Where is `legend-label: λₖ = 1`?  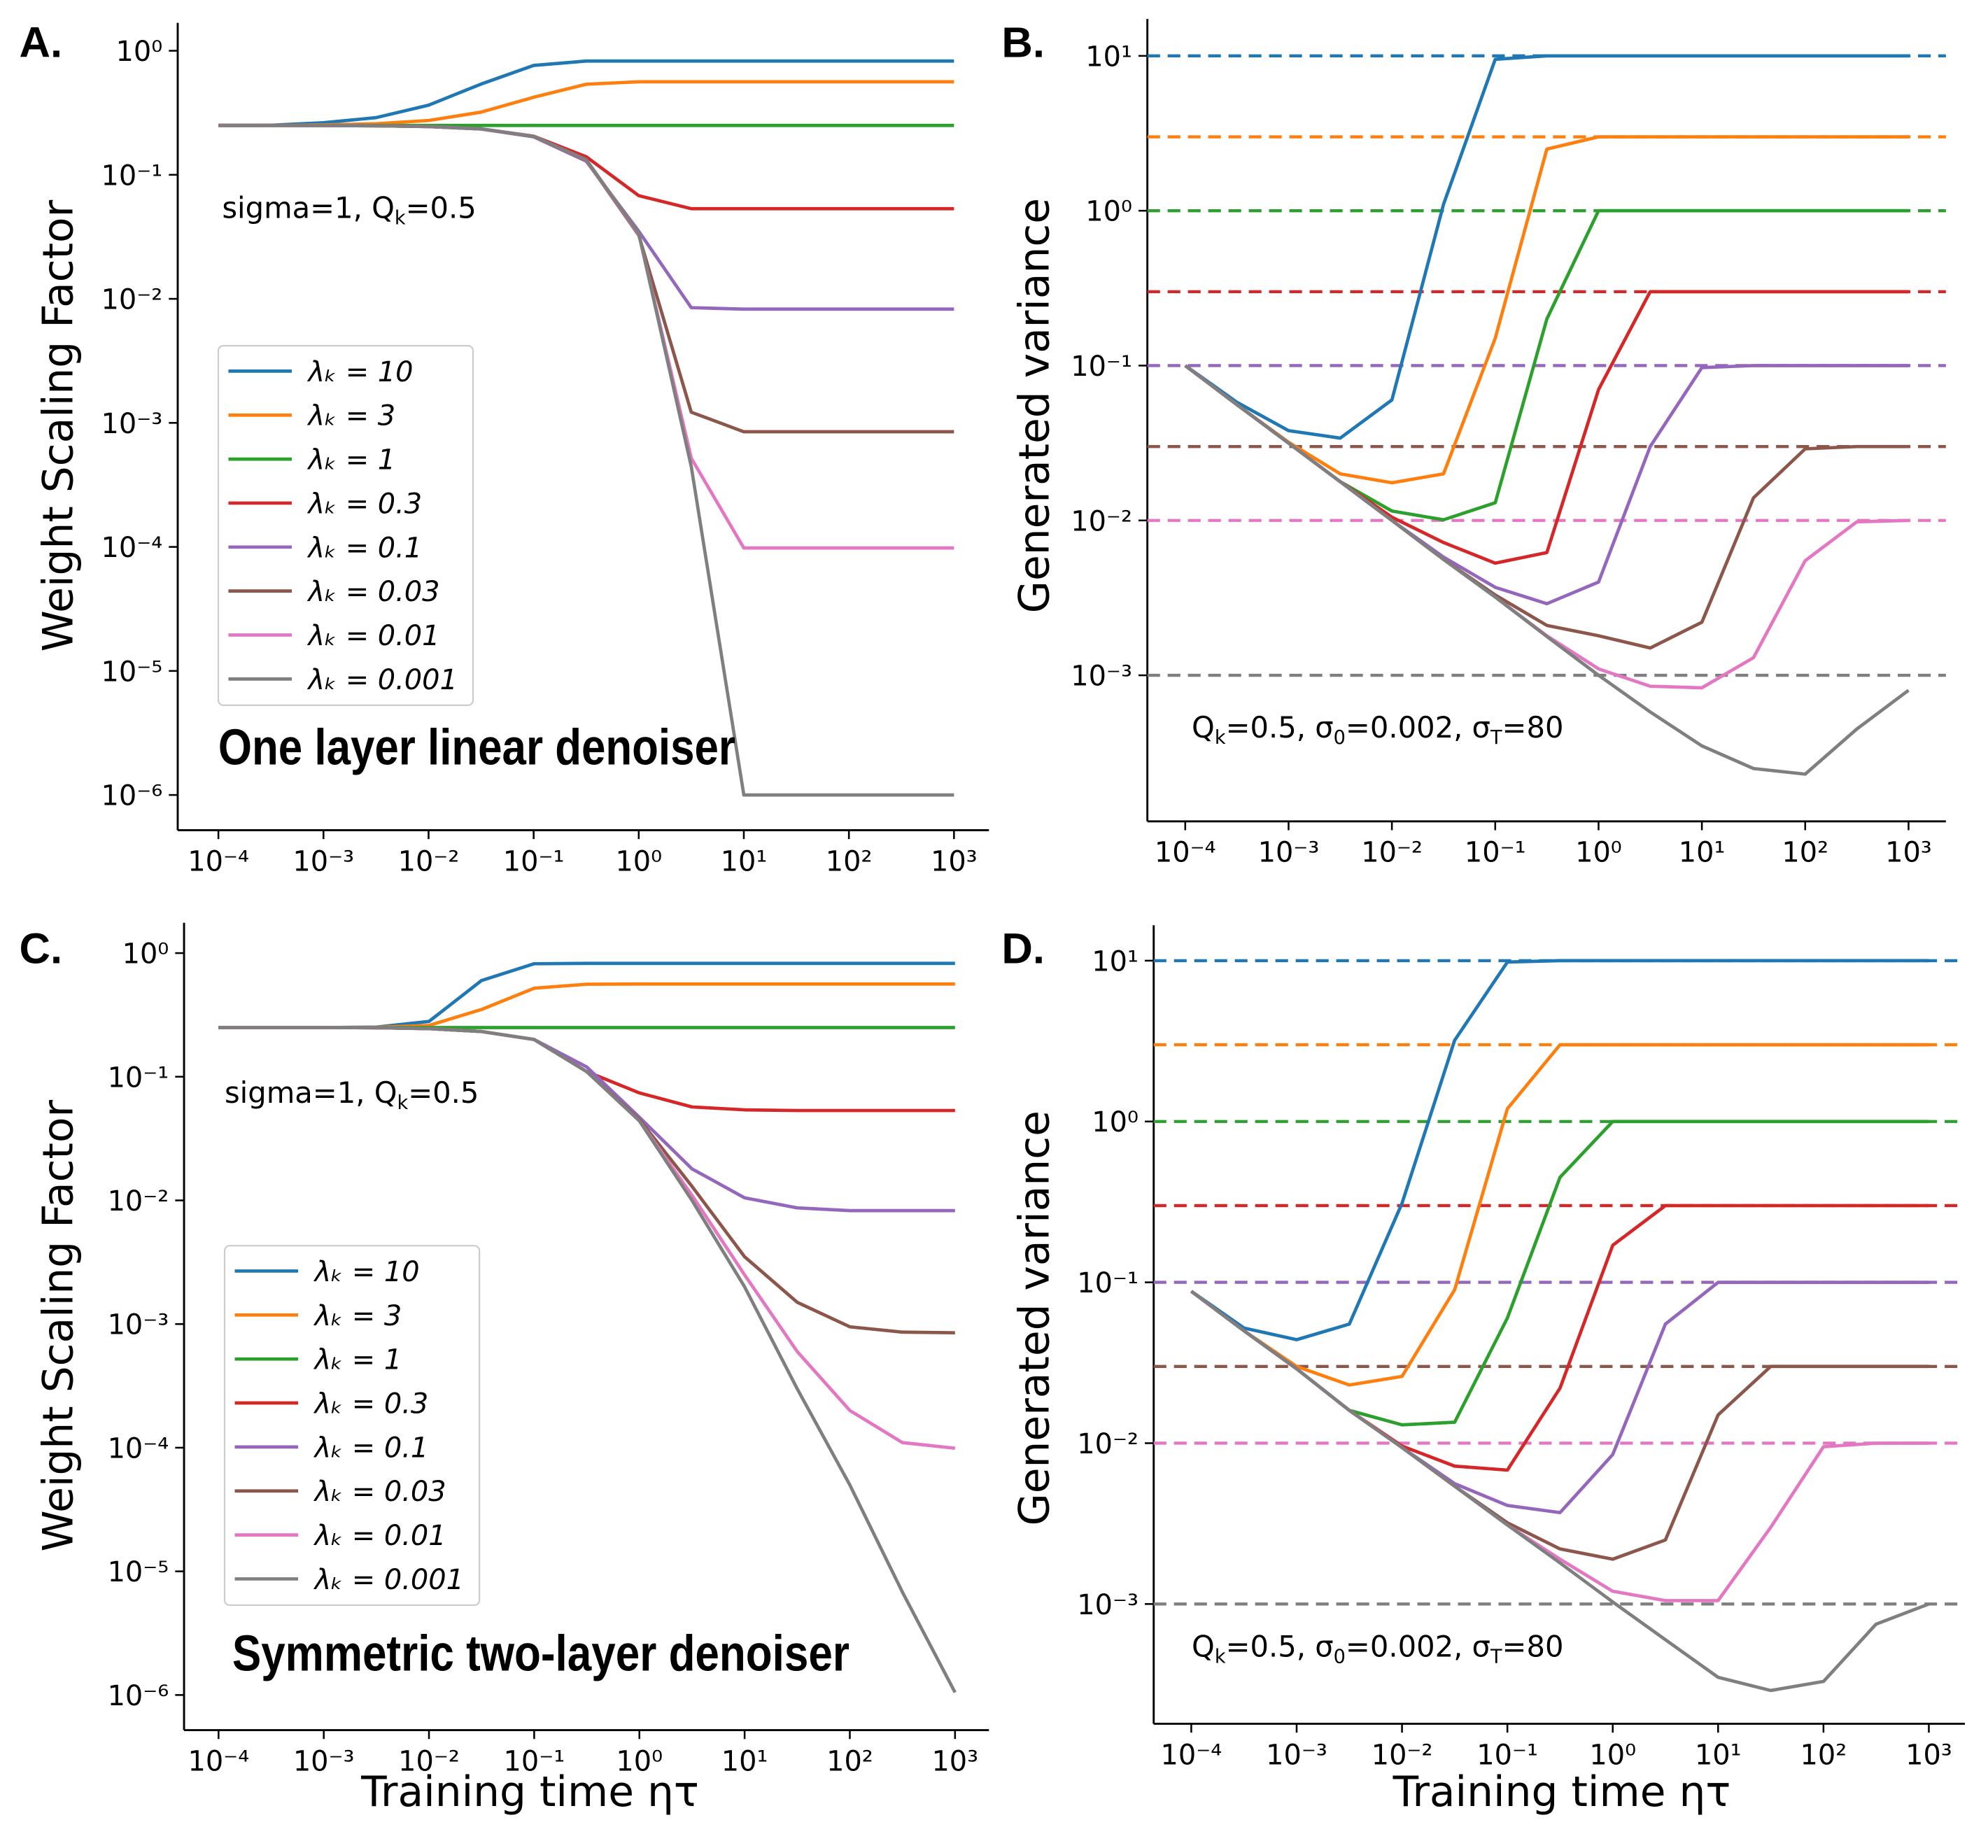
legend-label: λₖ = 1 is located at coordinates (351, 461).